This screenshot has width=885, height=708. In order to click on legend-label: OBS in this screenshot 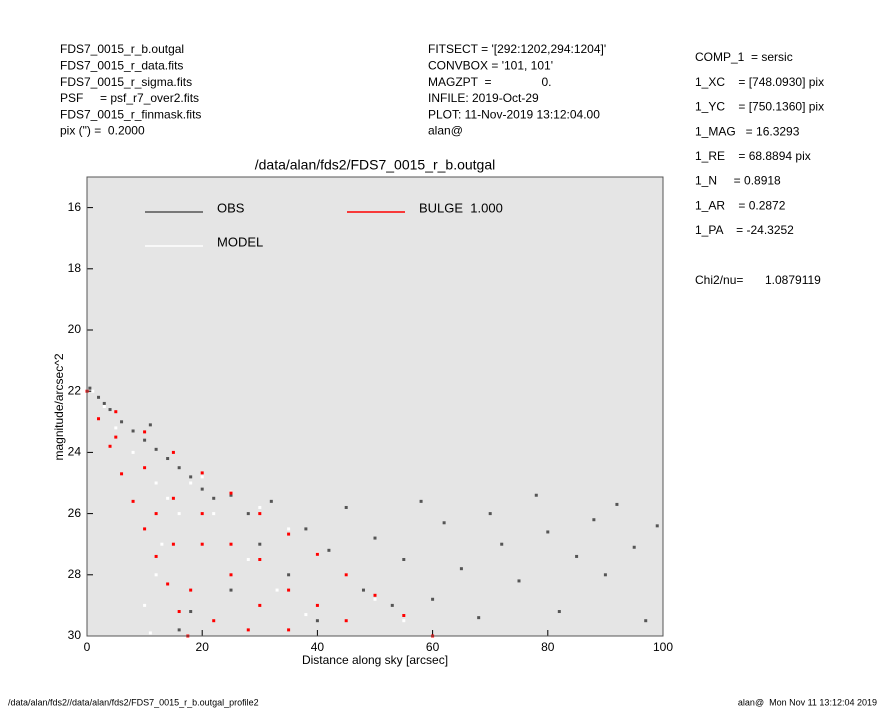, I will do `click(231, 207)`.